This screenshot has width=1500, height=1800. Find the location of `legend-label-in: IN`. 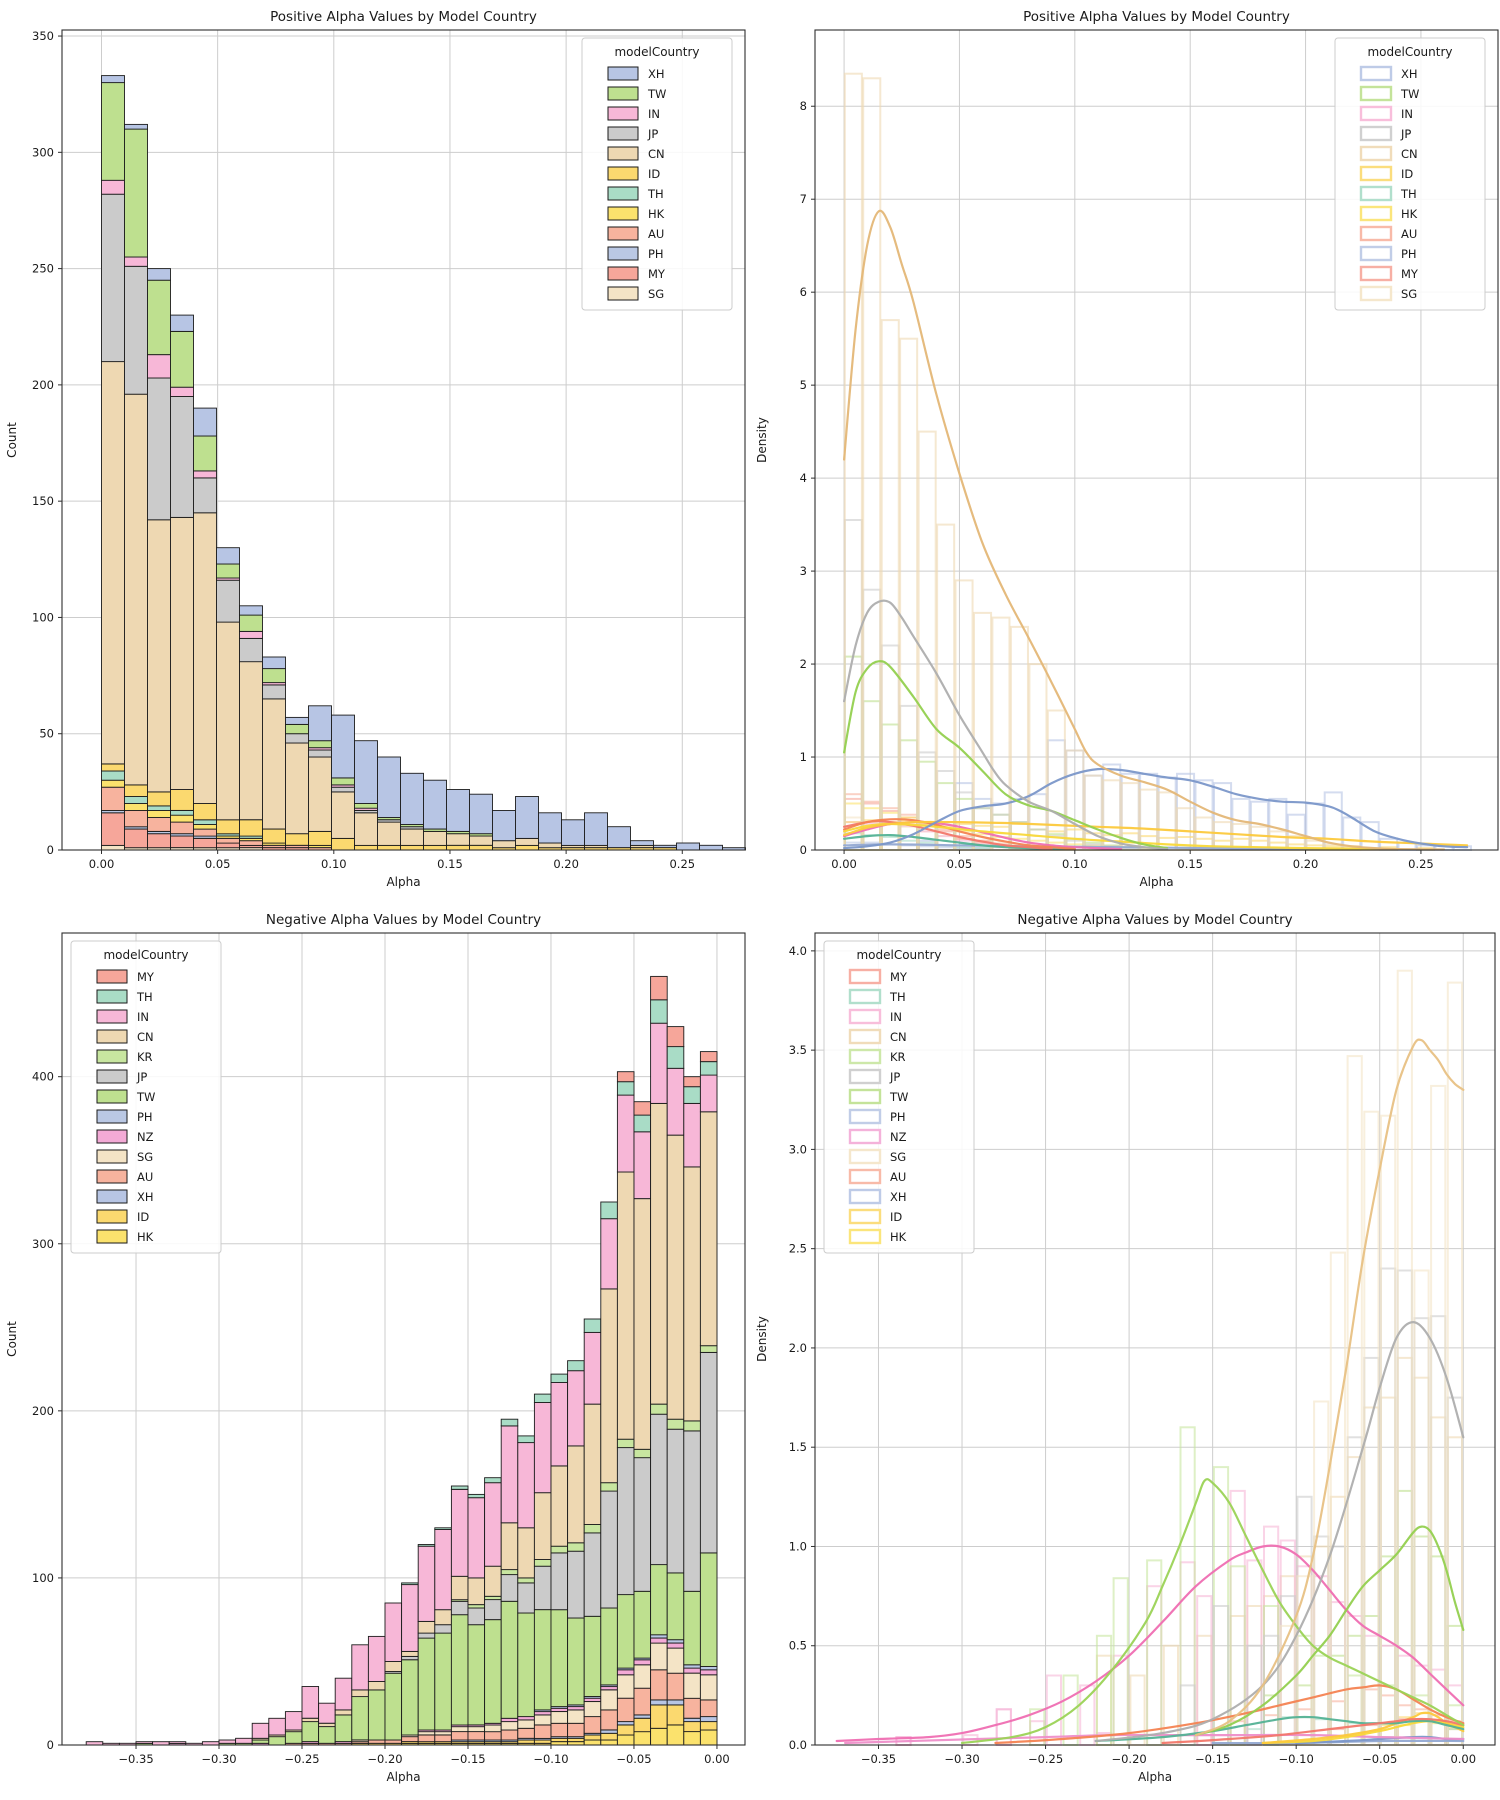

legend-label-in: IN is located at coordinates (143, 1017).